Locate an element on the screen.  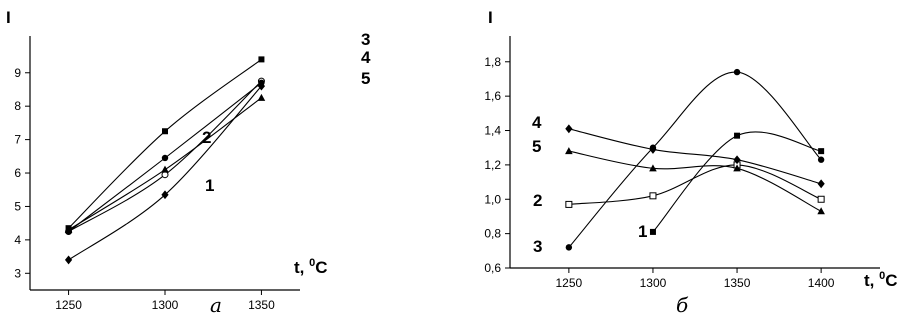
panel-a-x-title-unit: C is located at coordinates (321, 267).